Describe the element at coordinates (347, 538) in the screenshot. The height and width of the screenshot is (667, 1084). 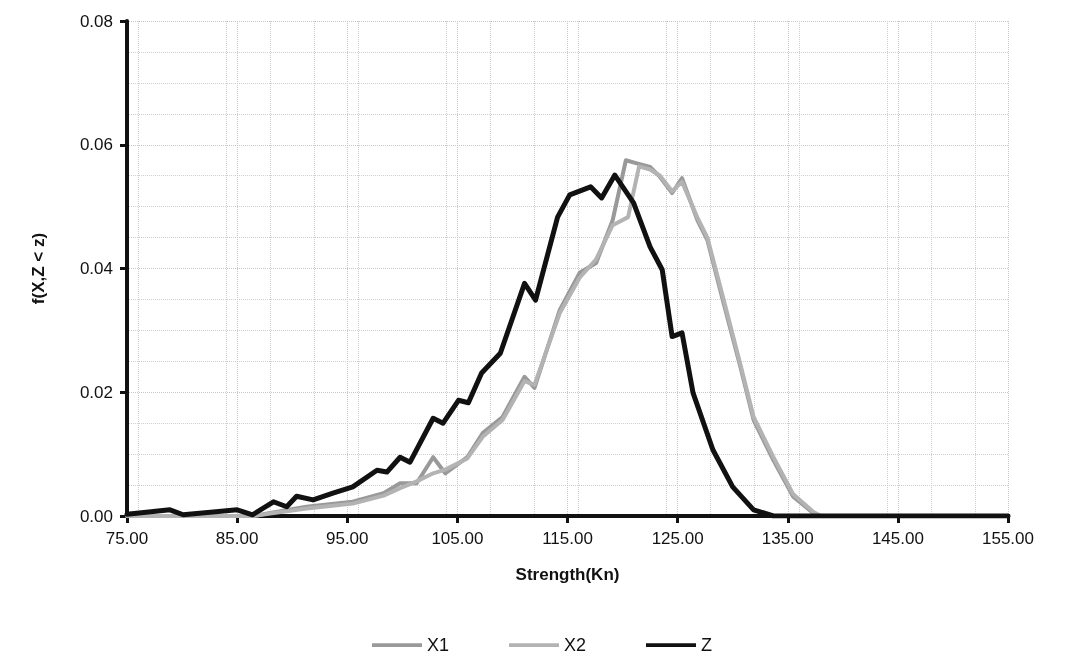
I see `x-tick-label: 95.00` at that location.